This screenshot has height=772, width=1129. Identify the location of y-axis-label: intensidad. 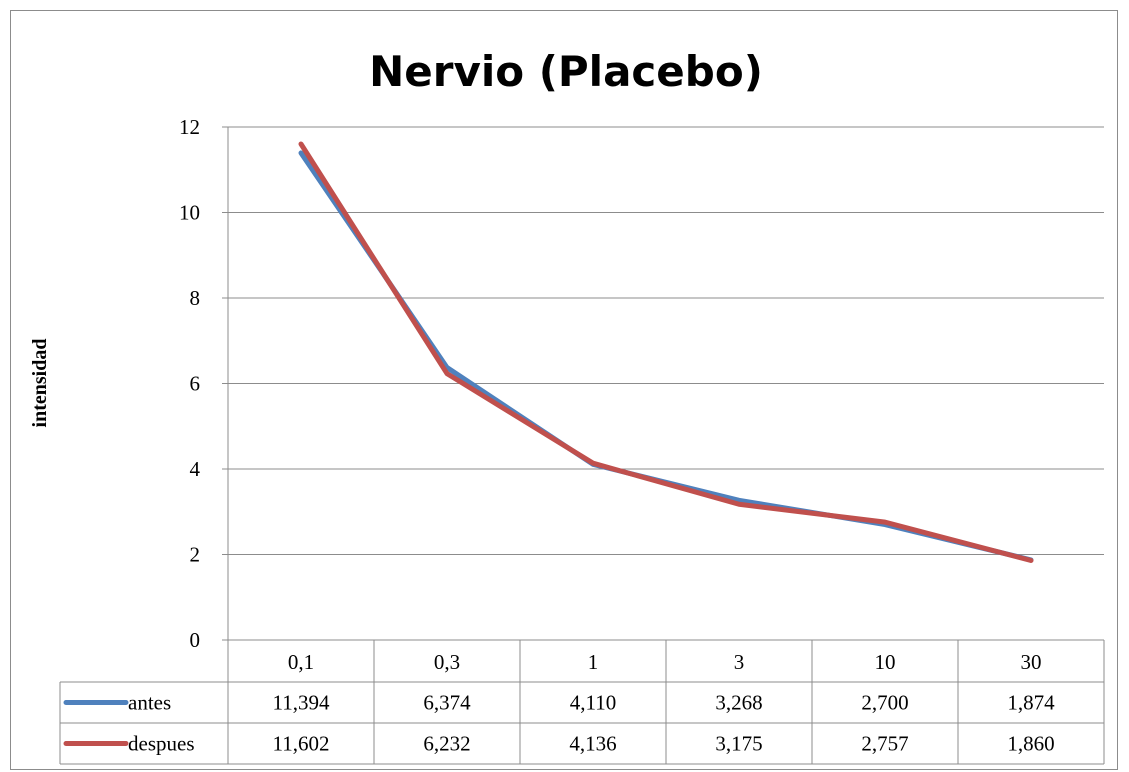
(40, 383).